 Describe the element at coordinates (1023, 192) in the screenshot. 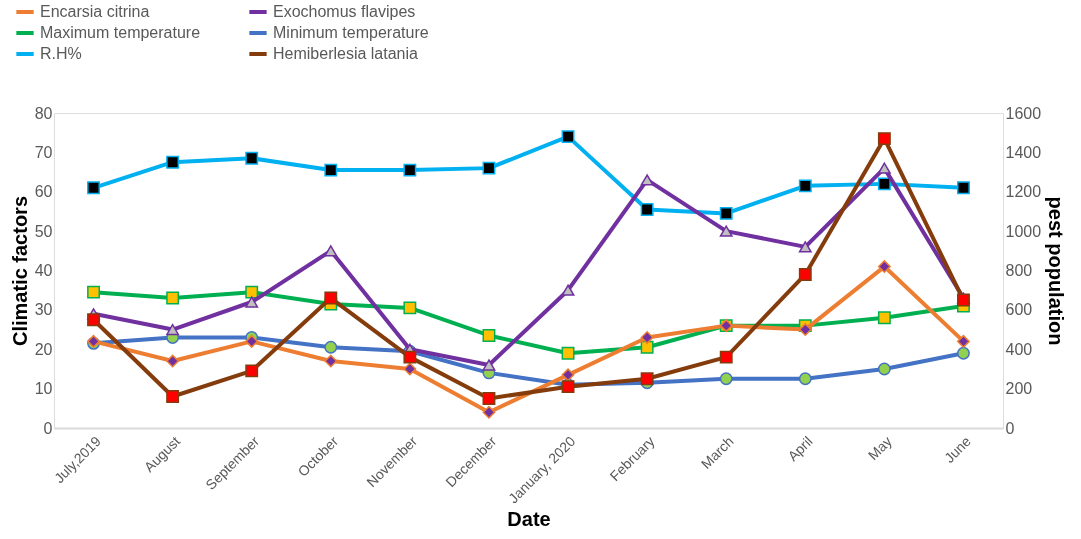

I see `y2-tick-label: 1200` at that location.